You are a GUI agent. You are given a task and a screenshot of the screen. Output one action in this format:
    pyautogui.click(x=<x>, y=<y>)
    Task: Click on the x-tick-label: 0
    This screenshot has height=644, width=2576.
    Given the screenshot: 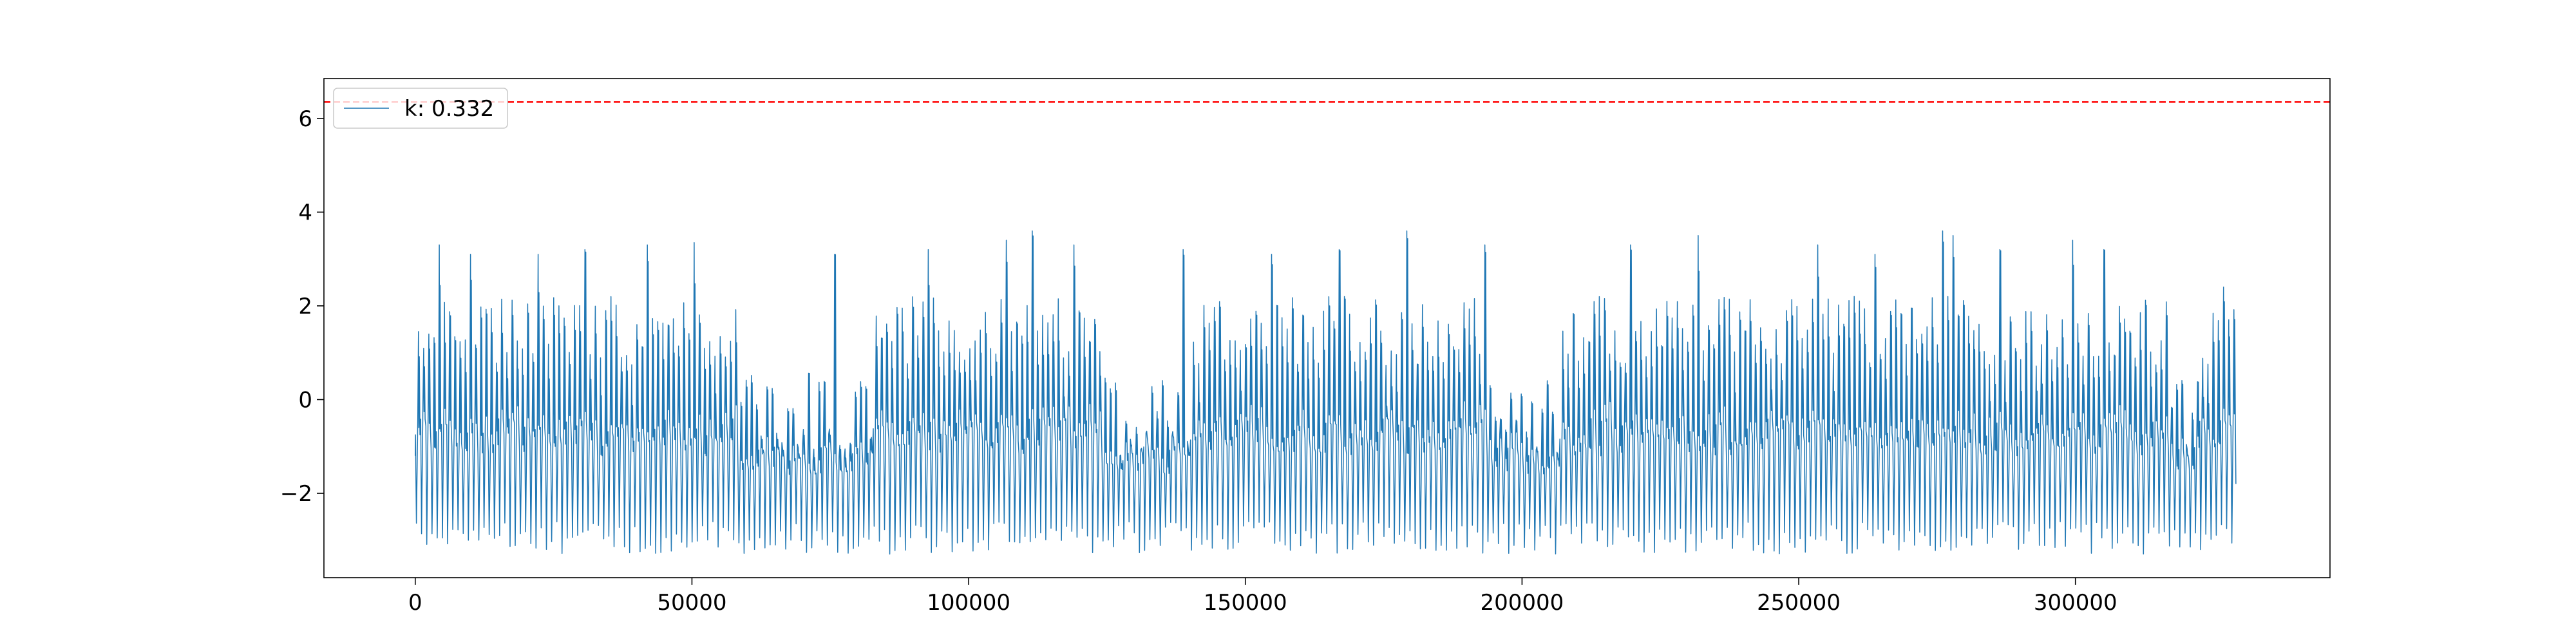 What is the action you would take?
    pyautogui.click(x=415, y=603)
    